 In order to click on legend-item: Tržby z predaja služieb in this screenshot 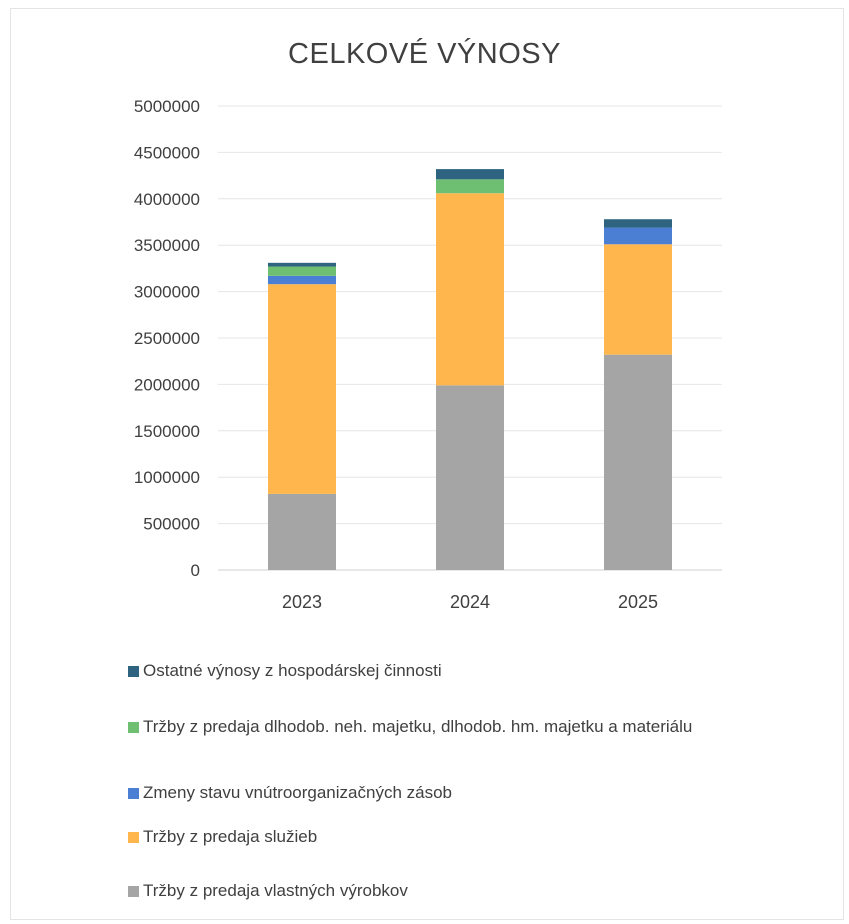, I will do `click(222, 837)`.